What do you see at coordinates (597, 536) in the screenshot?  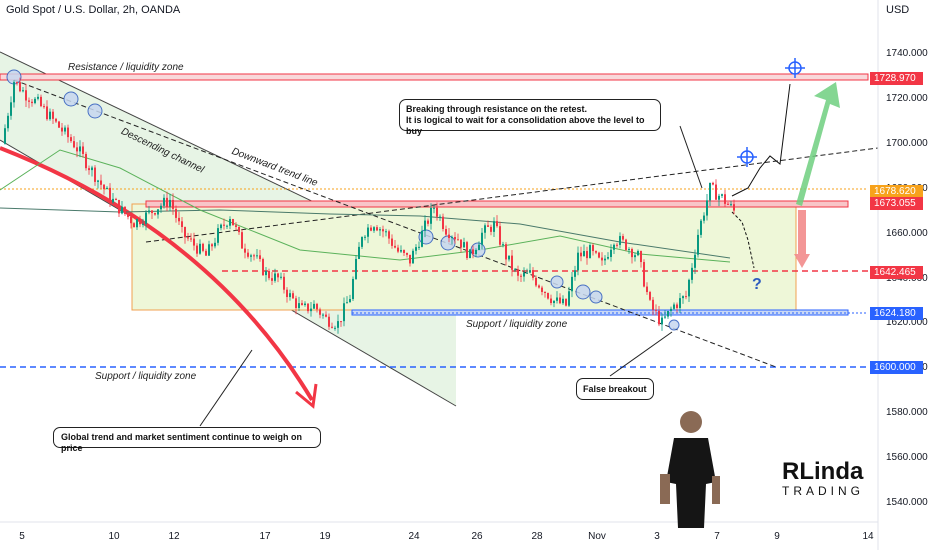 I see `time-tick-label: Nov` at bounding box center [597, 536].